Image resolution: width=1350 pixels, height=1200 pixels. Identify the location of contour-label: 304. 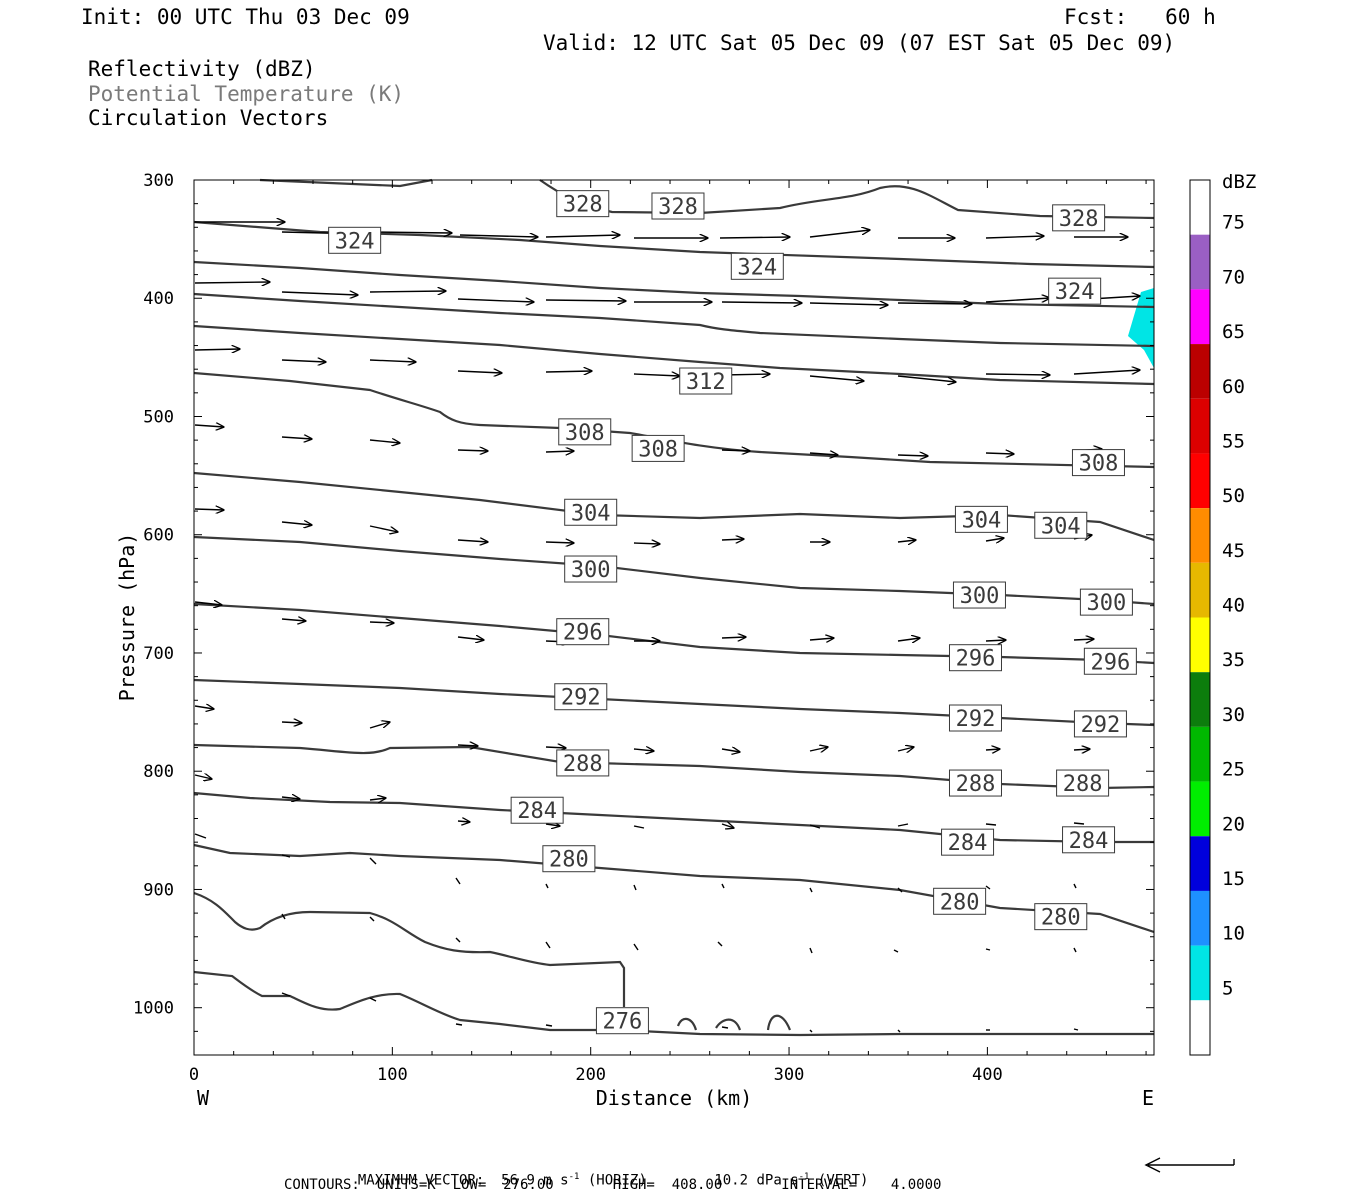
(1061, 526).